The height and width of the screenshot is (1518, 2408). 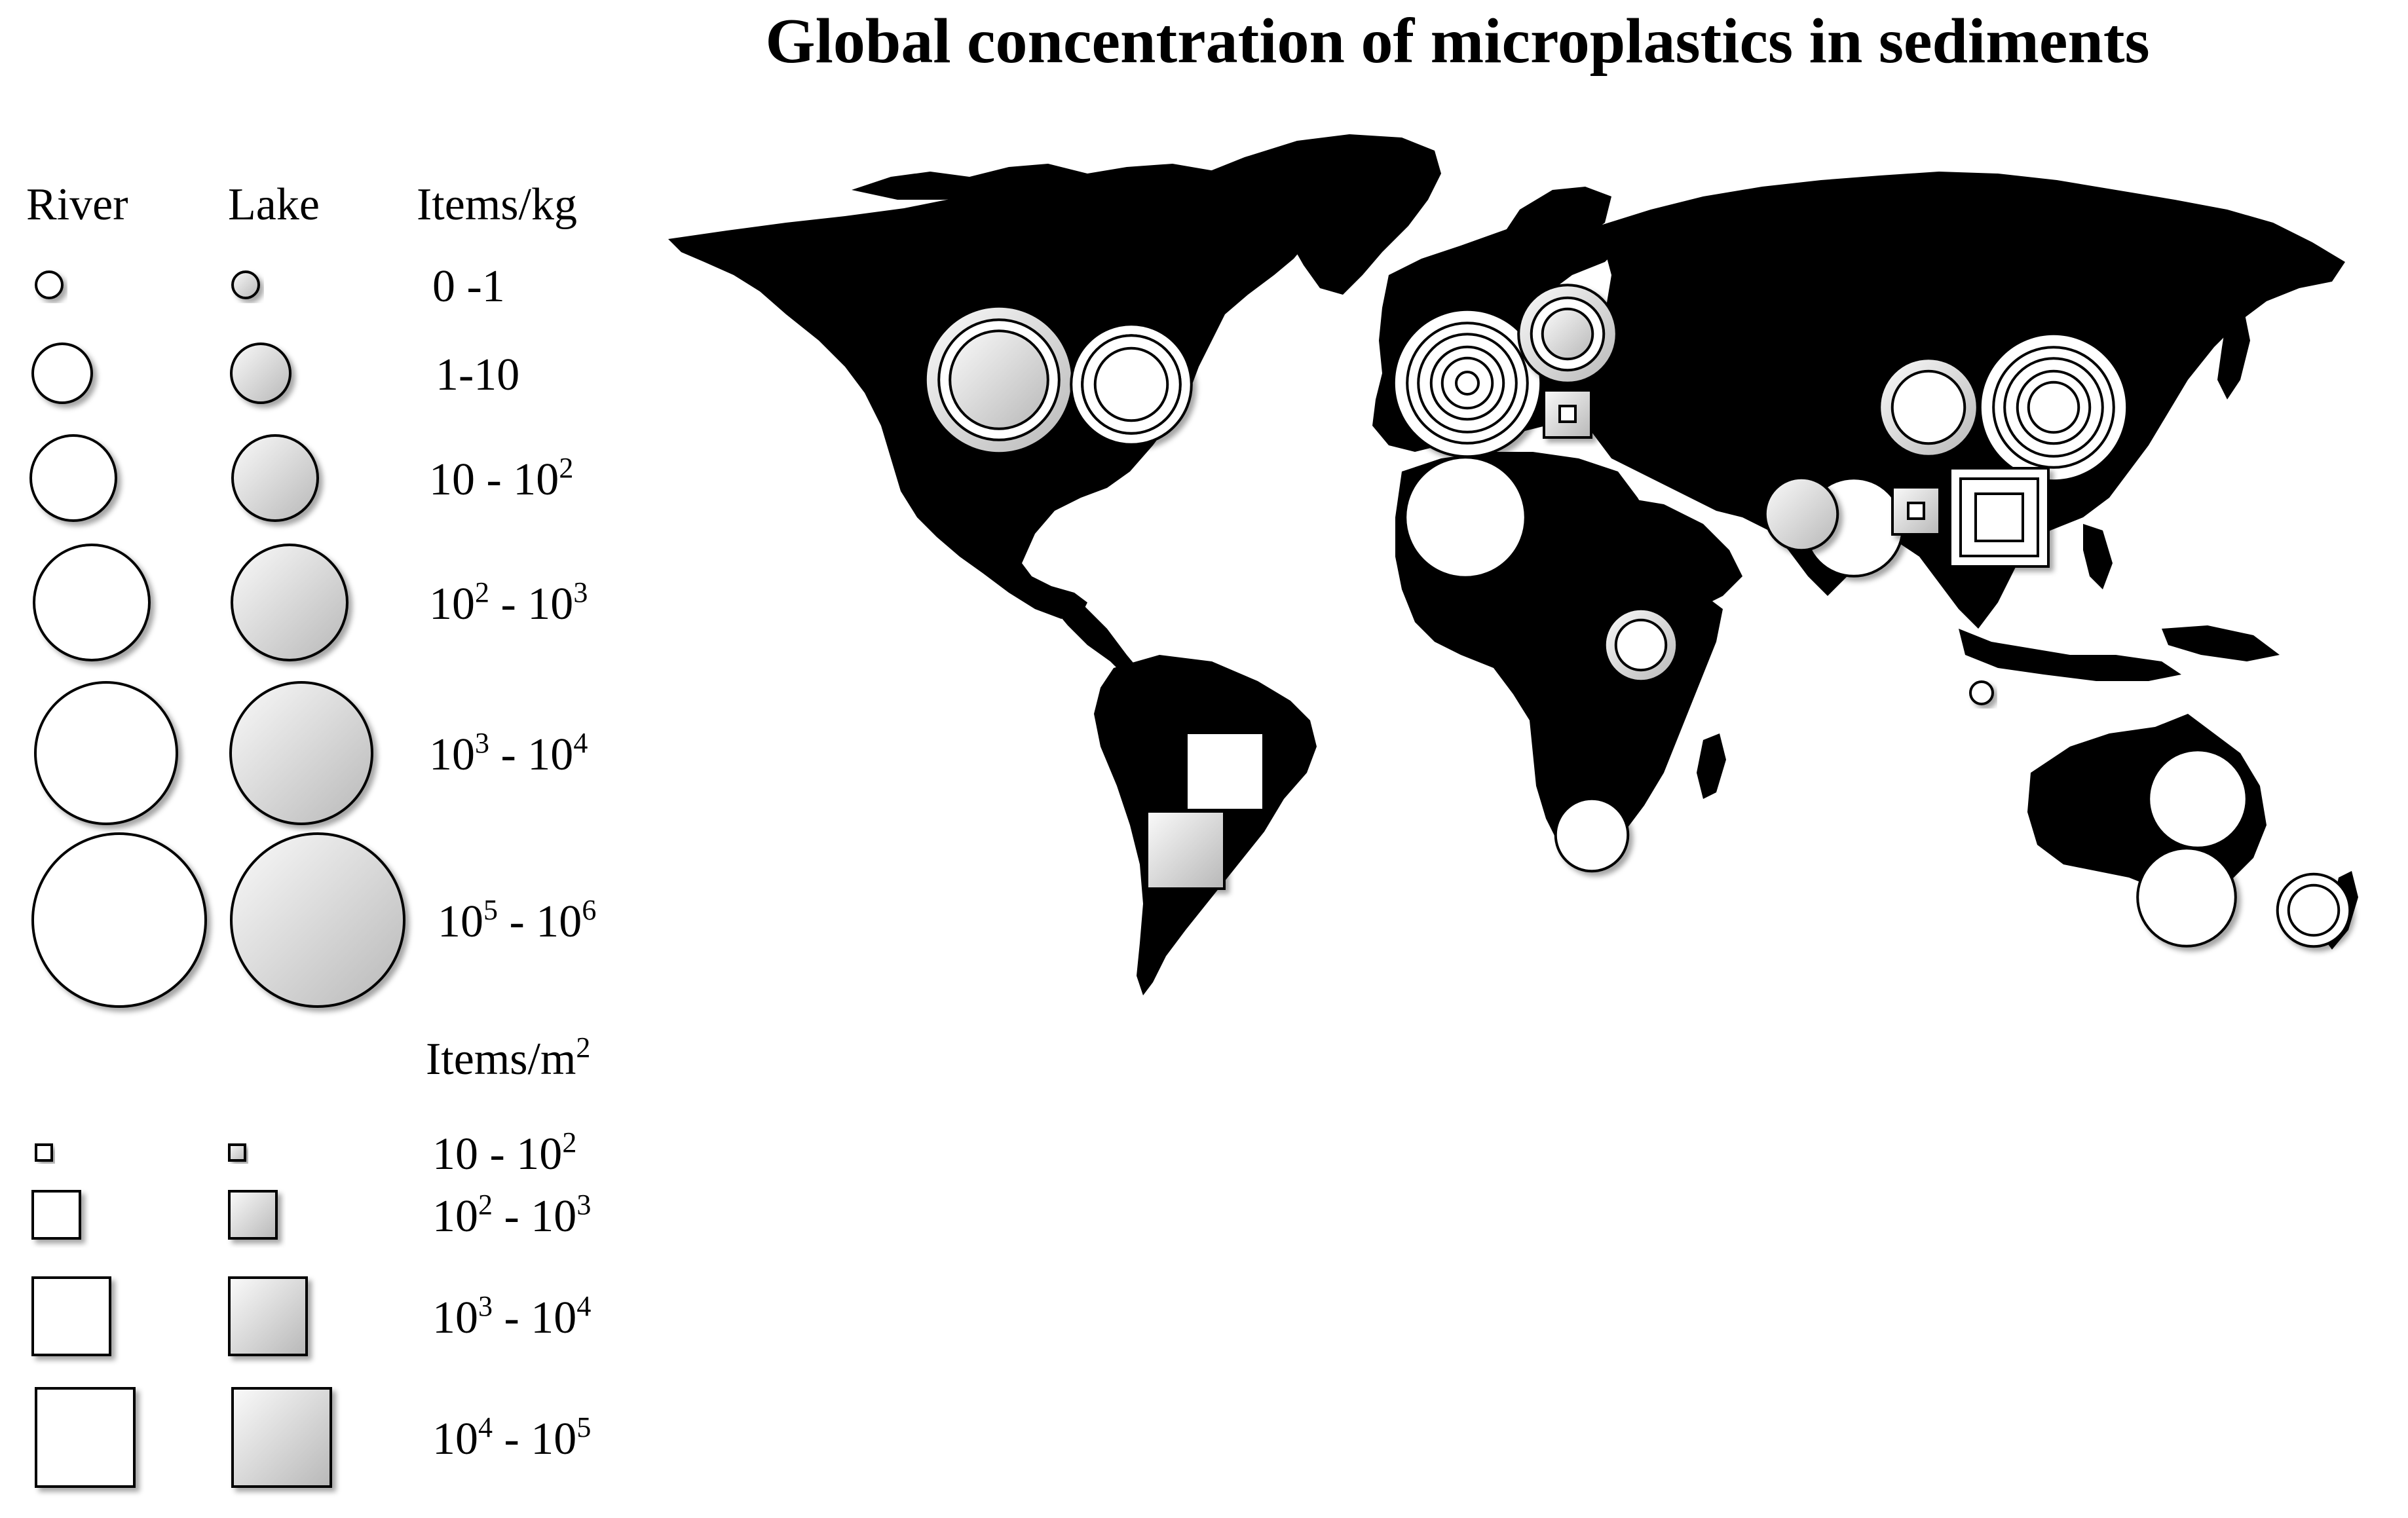 What do you see at coordinates (1552, 231) in the screenshot?
I see `landmass-scandinavia` at bounding box center [1552, 231].